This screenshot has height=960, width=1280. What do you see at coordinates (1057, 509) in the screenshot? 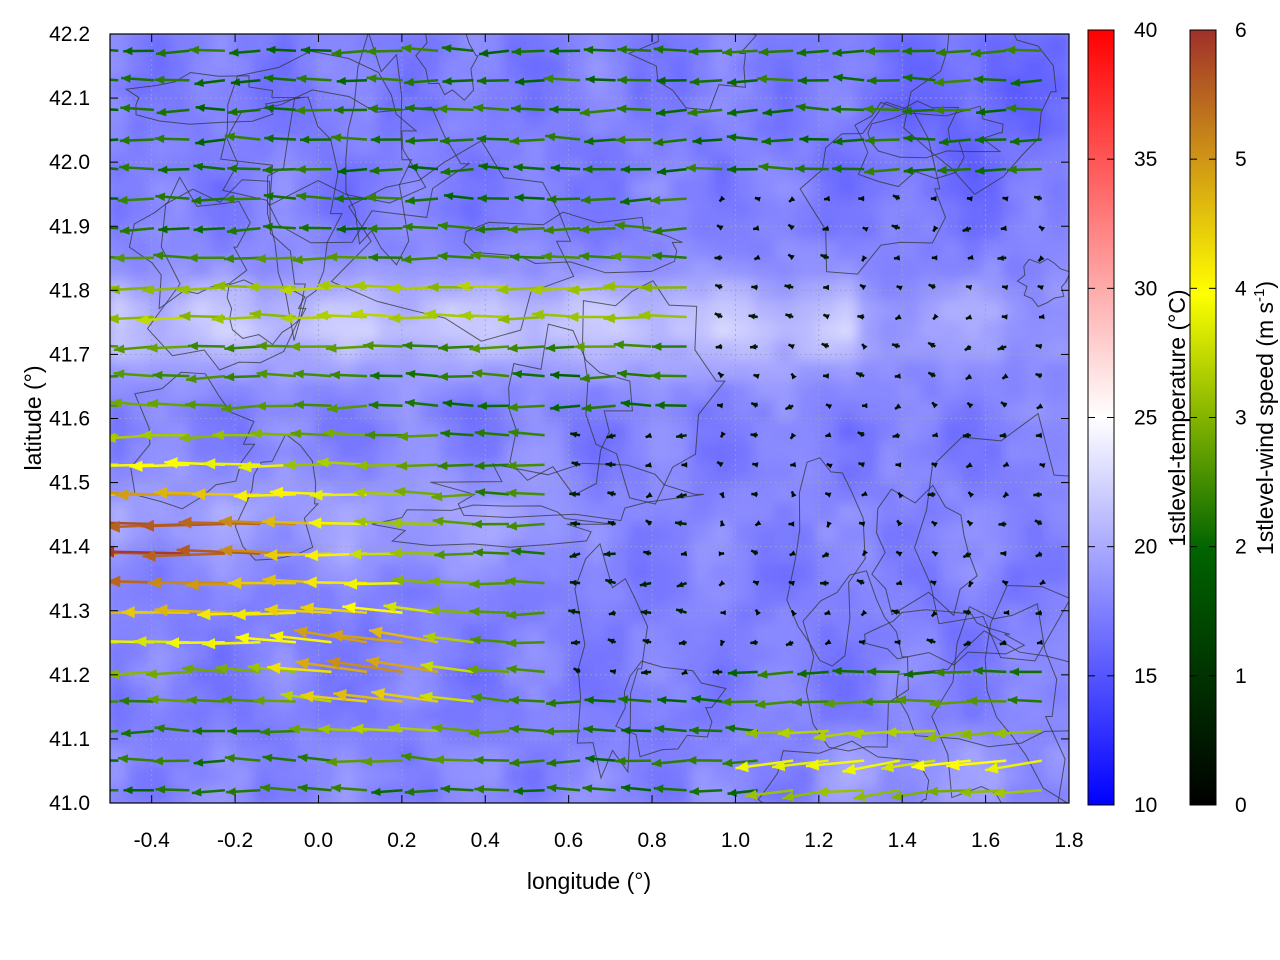
I see `temperature-cell` at bounding box center [1057, 509].